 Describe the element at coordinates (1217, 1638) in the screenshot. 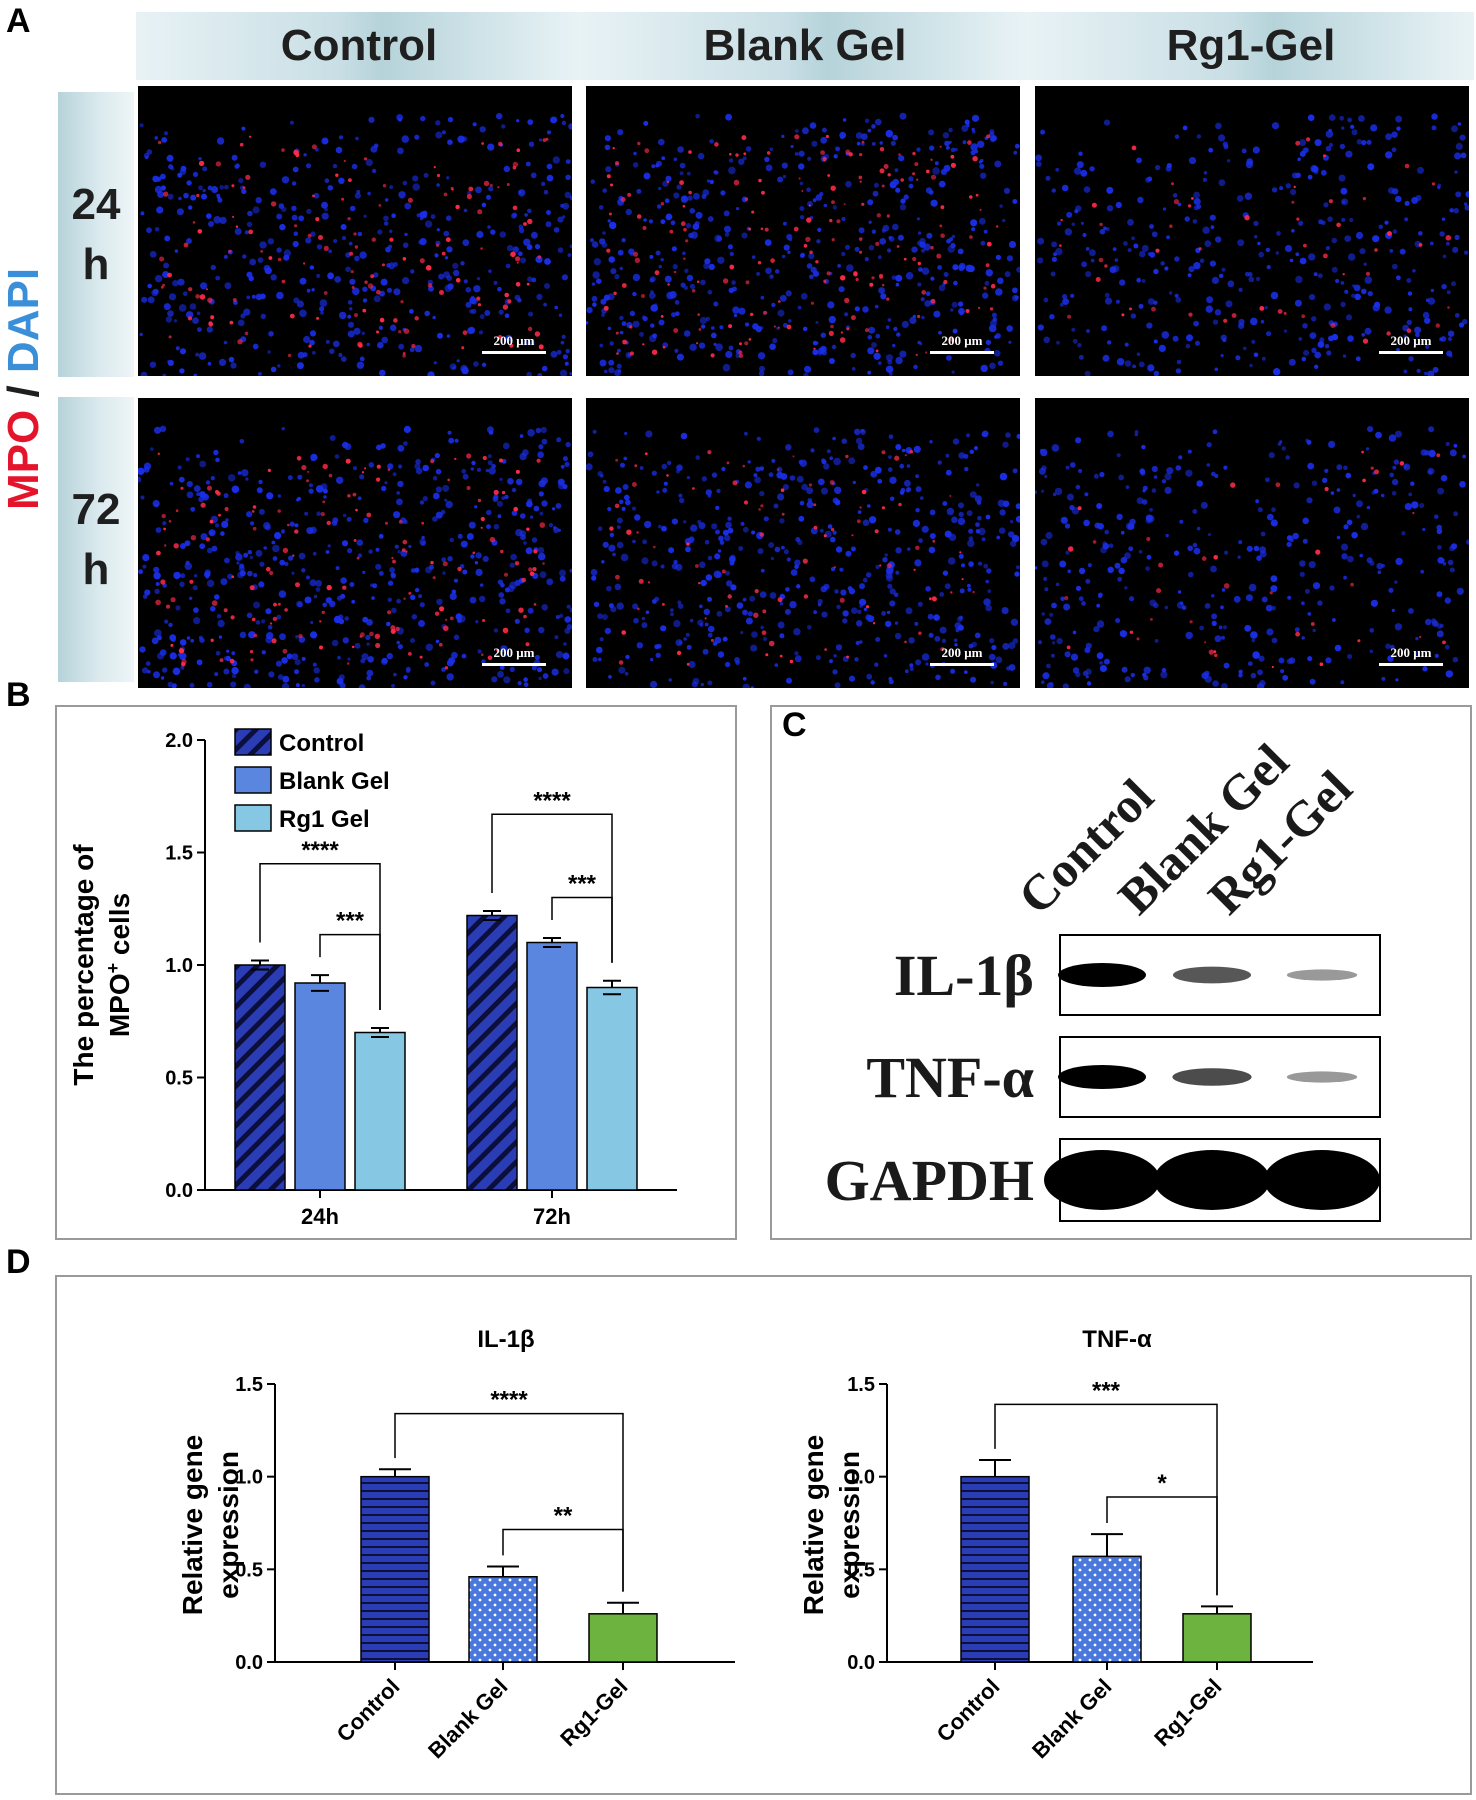

I see `bar-rg1-gel` at that location.